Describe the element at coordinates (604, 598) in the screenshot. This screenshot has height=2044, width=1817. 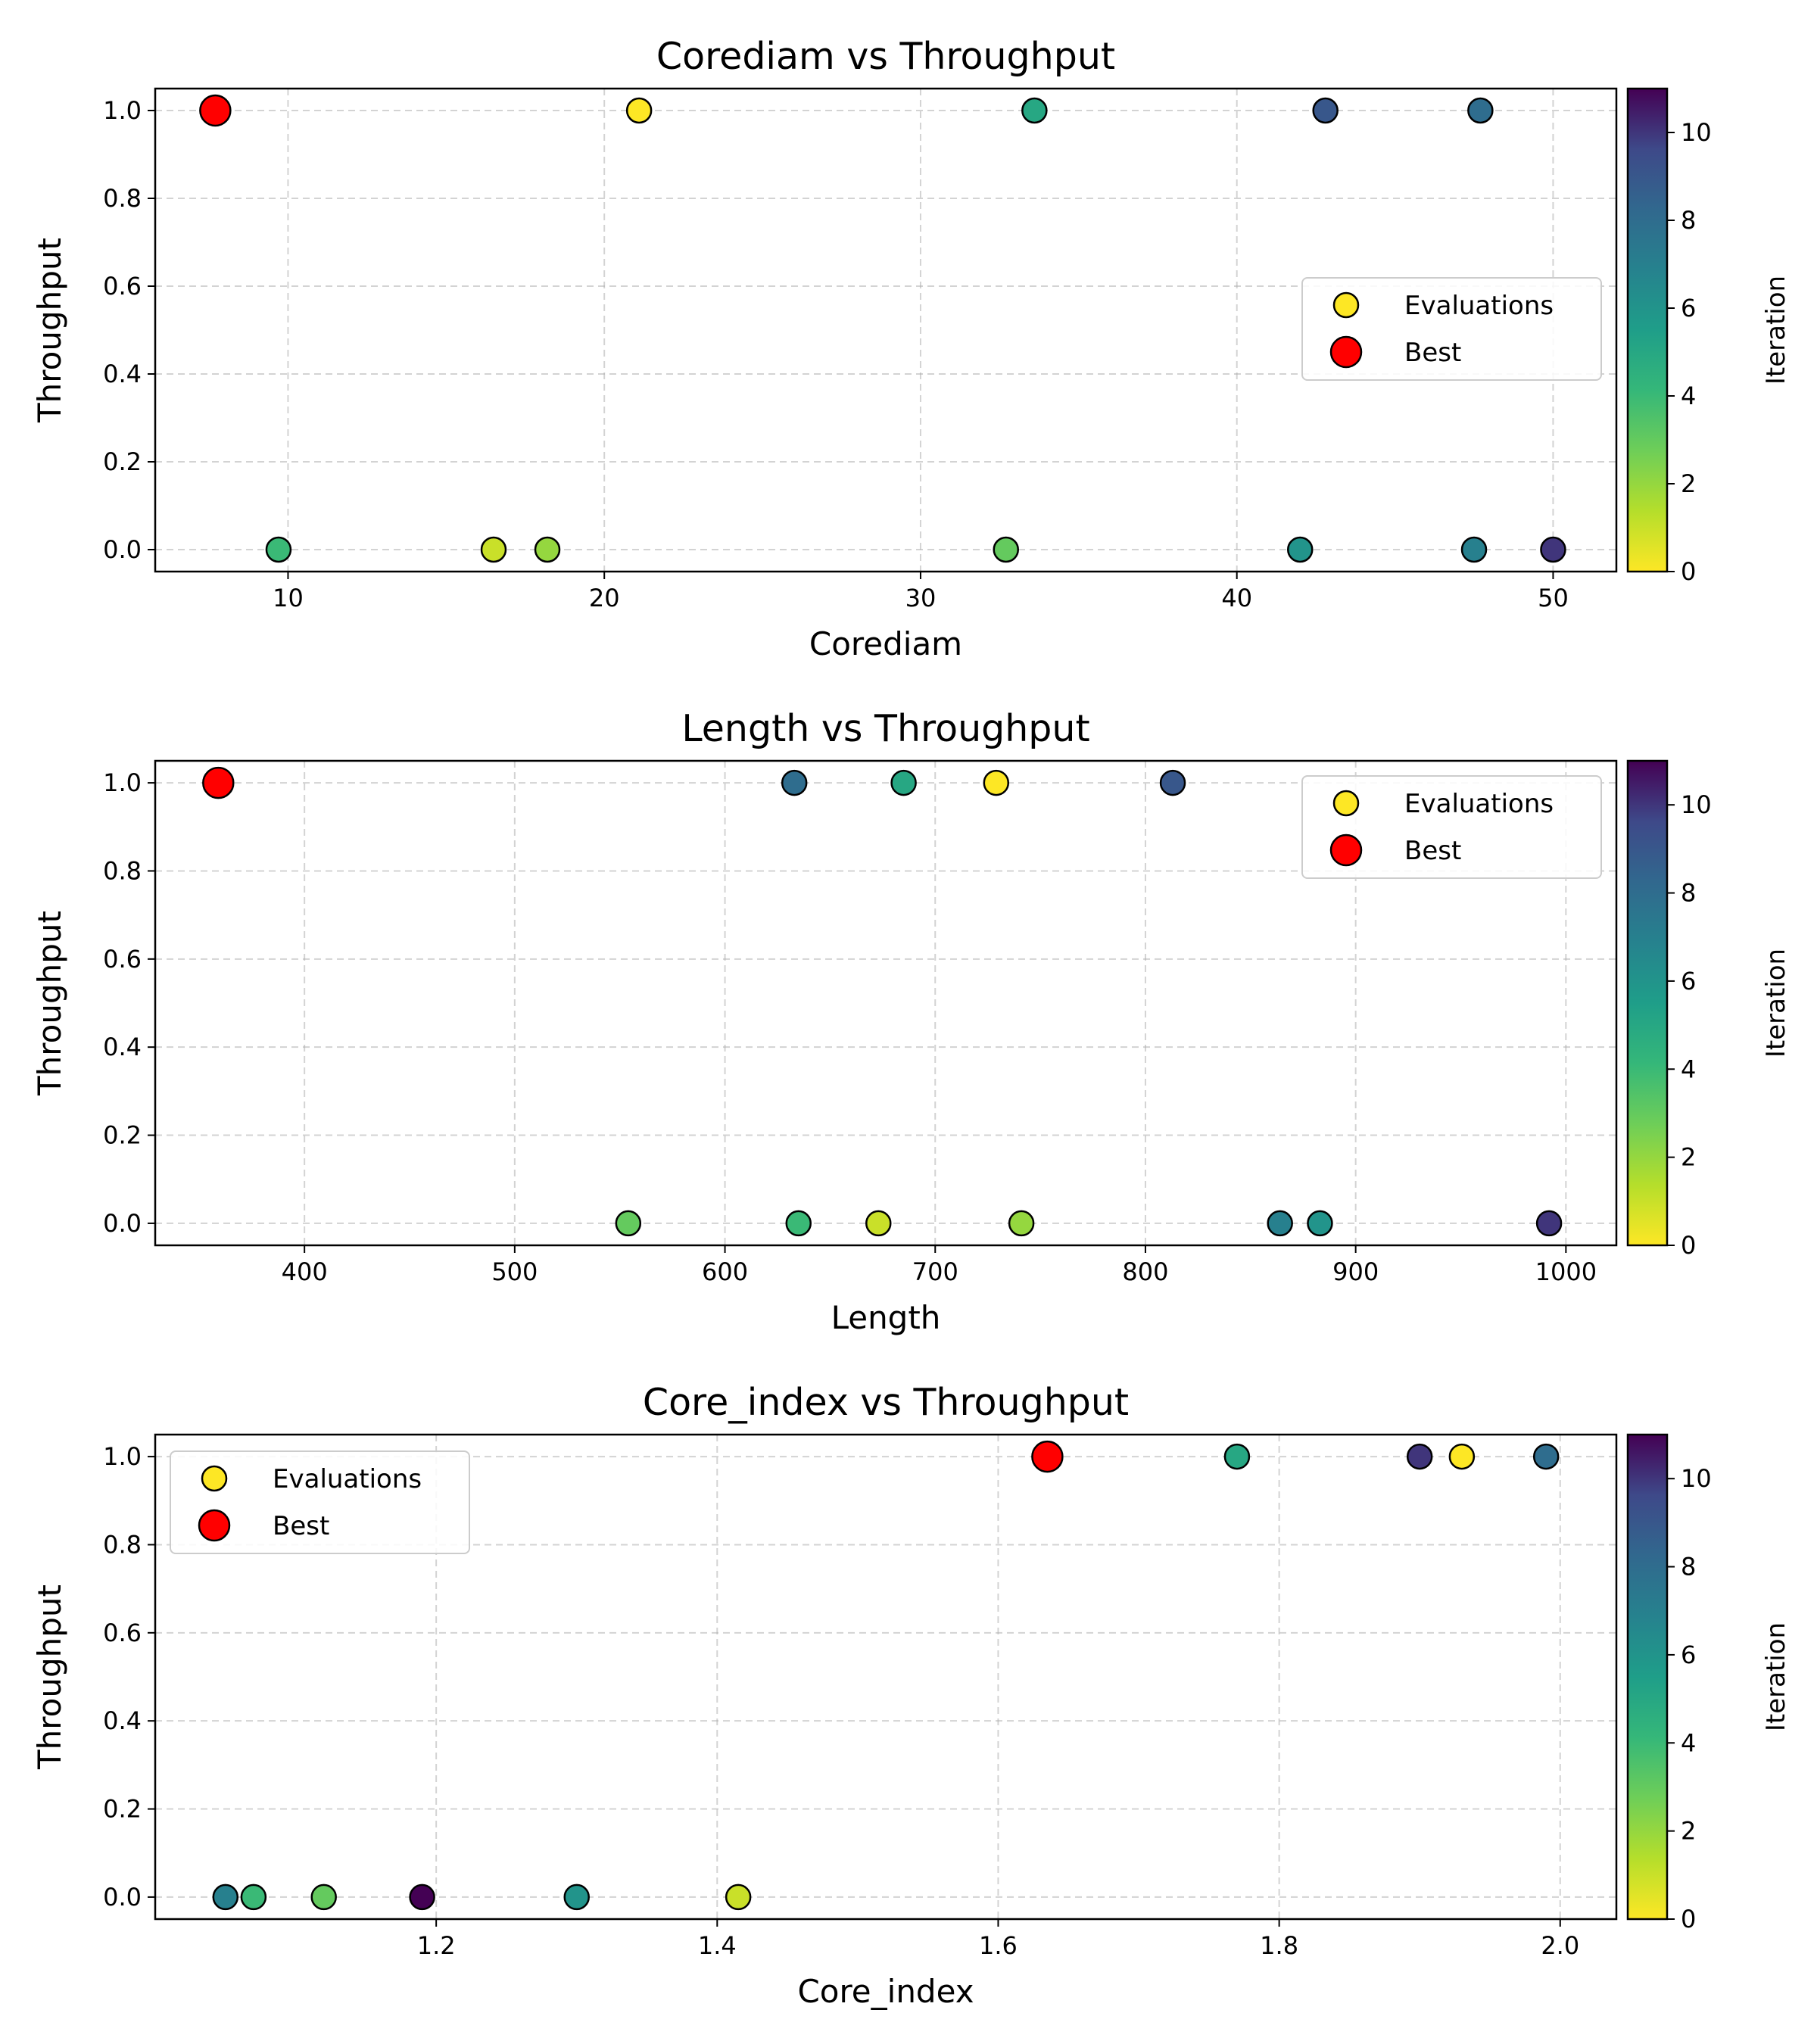
I see `x-tick-label: 20` at that location.